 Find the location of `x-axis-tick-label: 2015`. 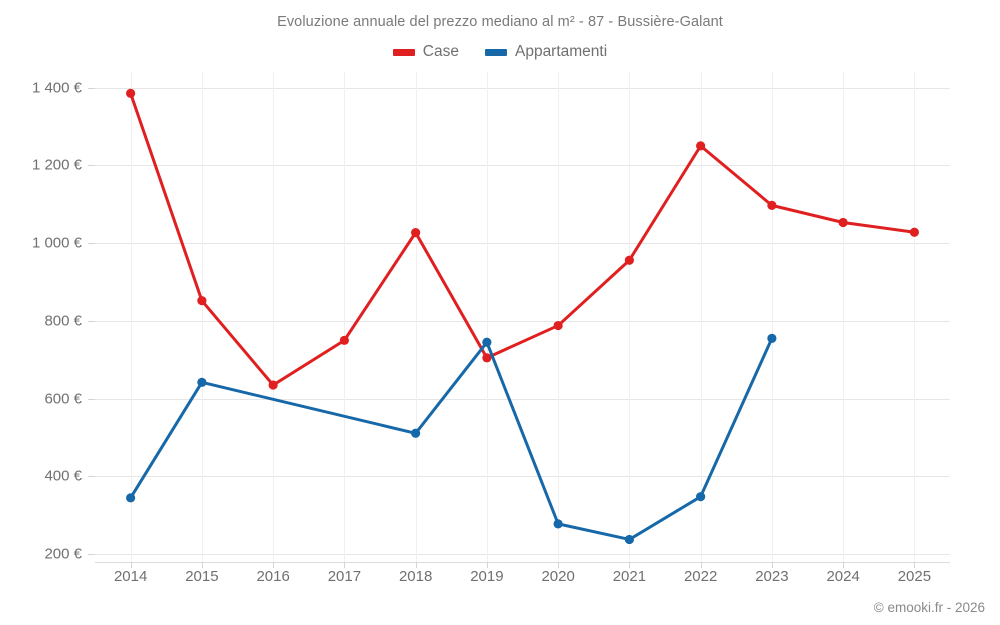

x-axis-tick-label: 2015 is located at coordinates (202, 576).